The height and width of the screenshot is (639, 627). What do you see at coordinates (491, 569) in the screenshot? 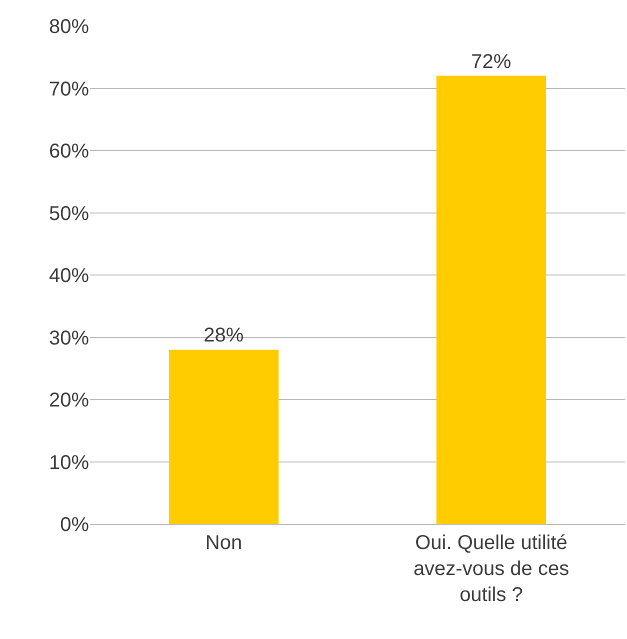
I see `x-tick-label: Oui. Quelle utilité avez-vous de ces outils ?` at bounding box center [491, 569].